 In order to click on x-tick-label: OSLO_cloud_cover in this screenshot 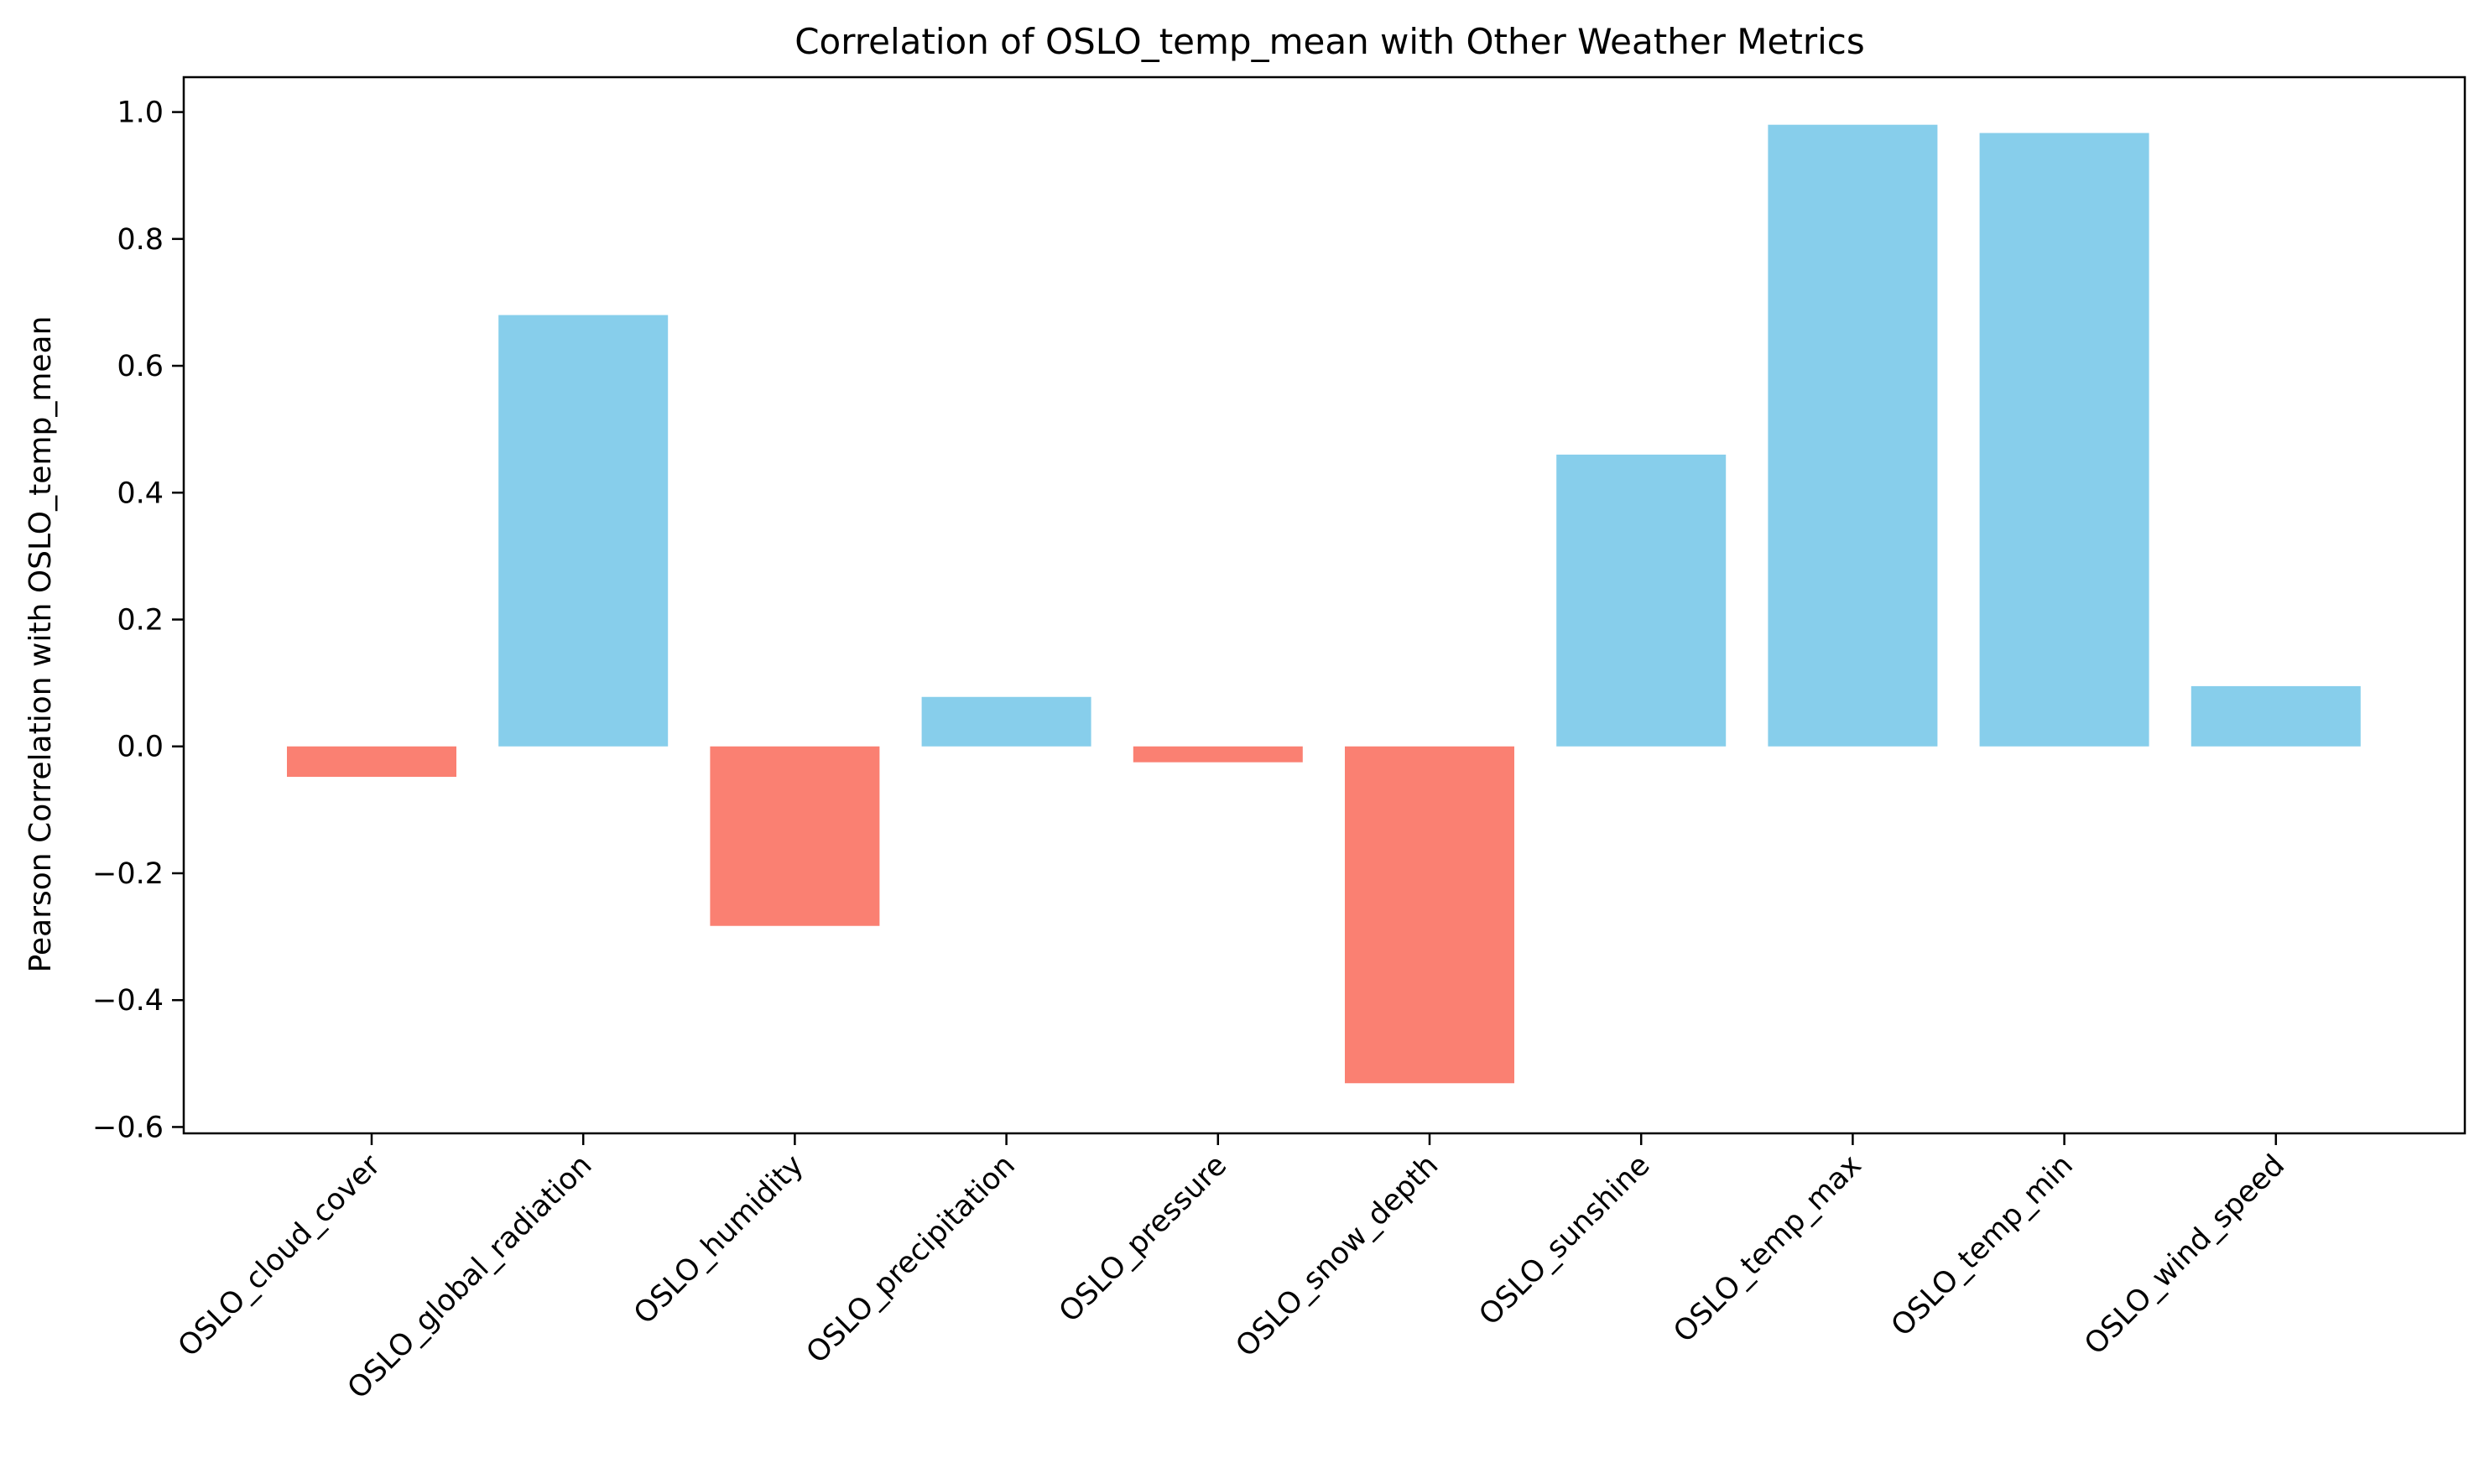, I will do `click(280, 1256)`.